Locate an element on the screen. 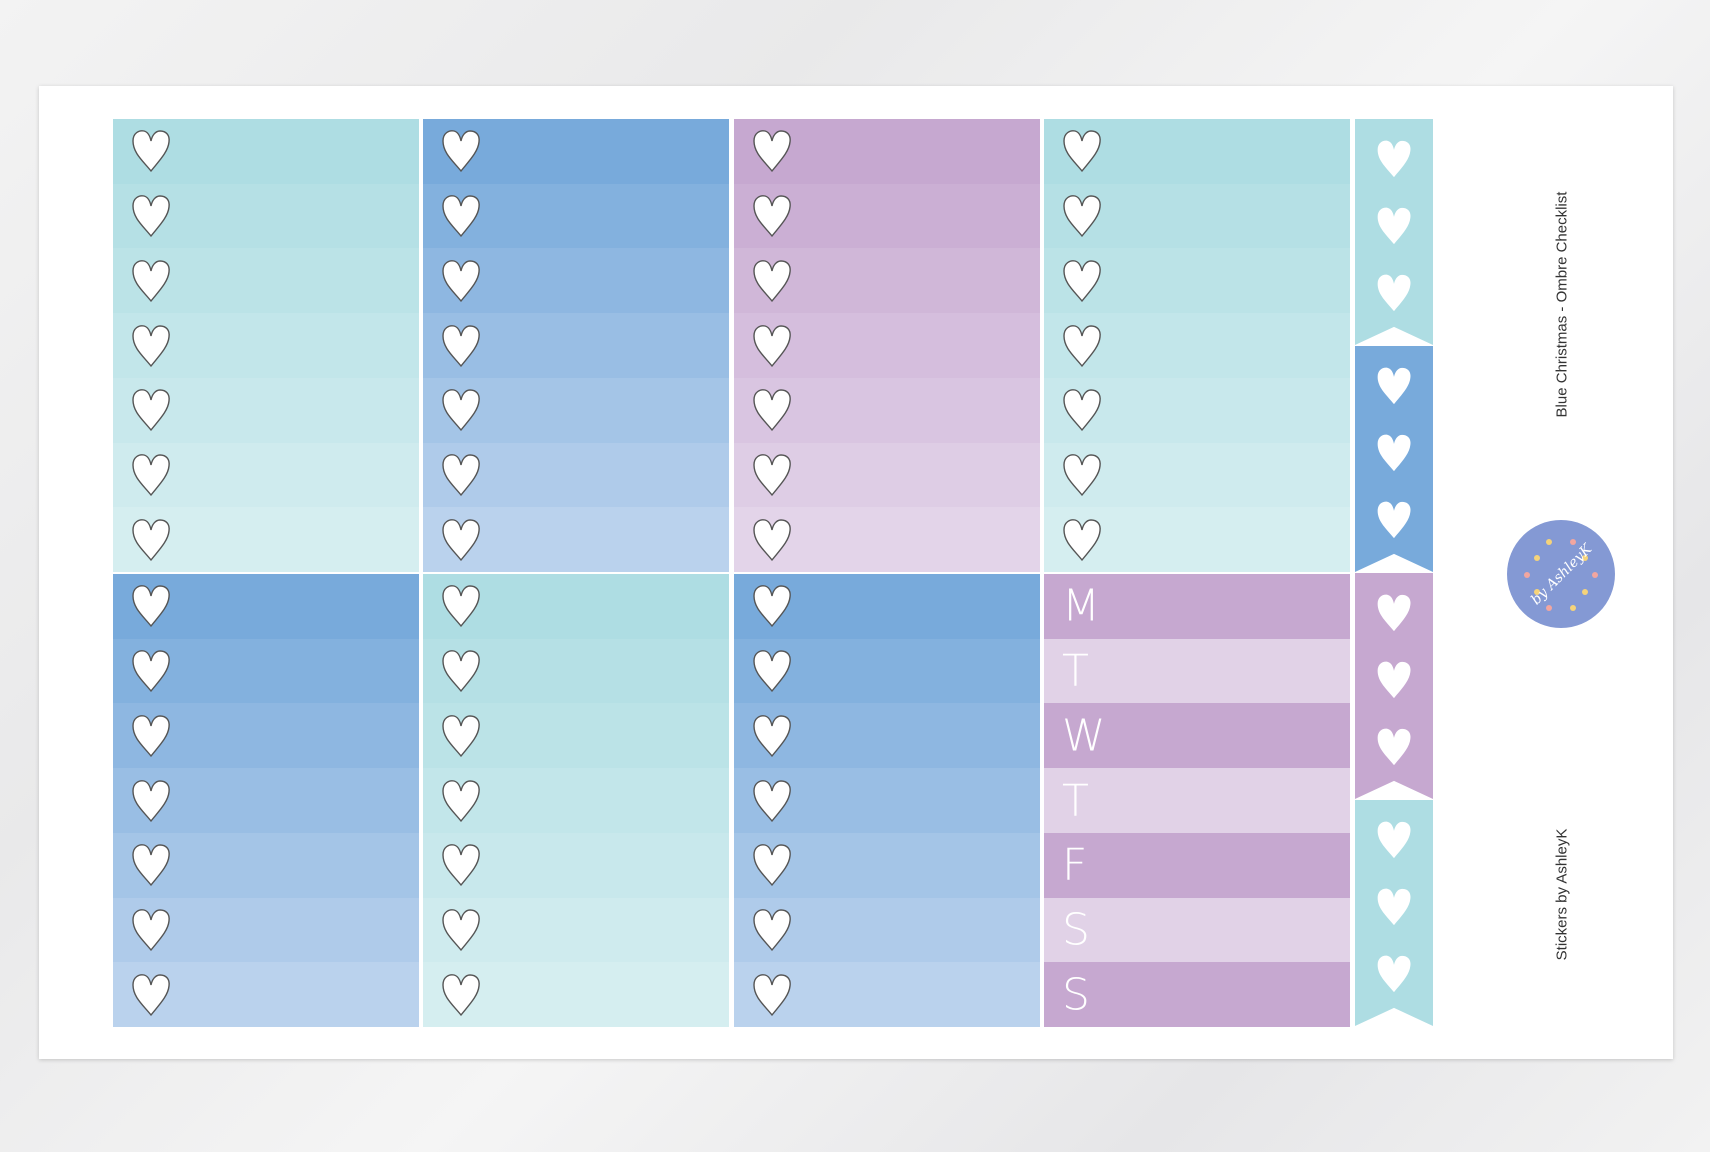 The width and height of the screenshot is (1710, 1152). logo-mark: by AshleyK is located at coordinates (1561, 575).